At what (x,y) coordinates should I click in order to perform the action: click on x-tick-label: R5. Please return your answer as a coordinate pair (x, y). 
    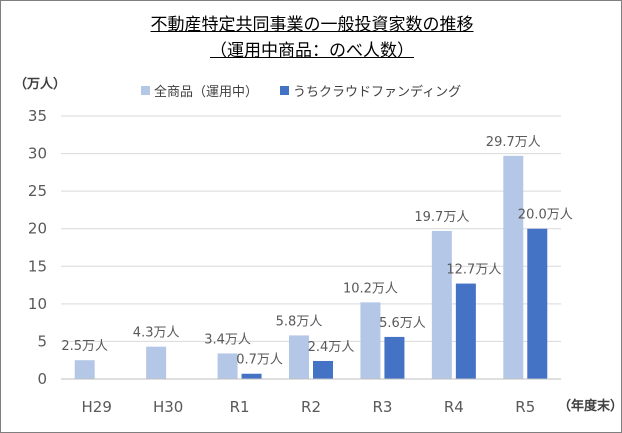
    Looking at the image, I should click on (525, 407).